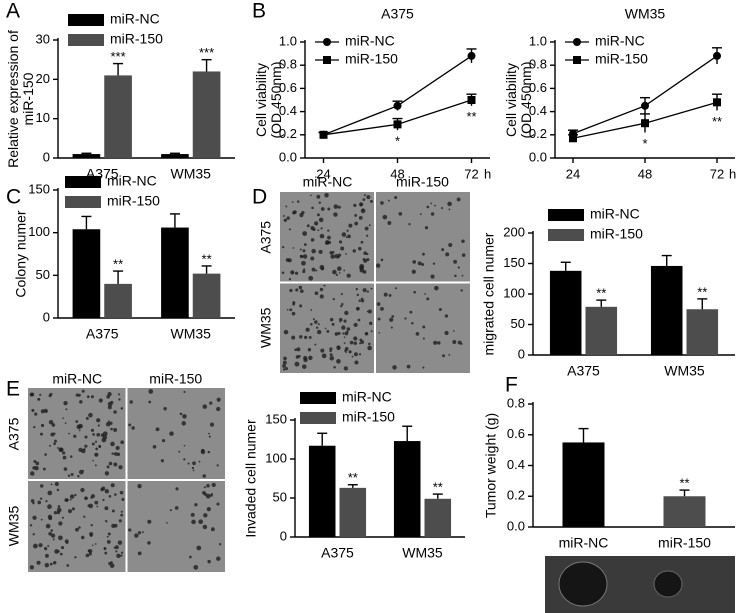  What do you see at coordinates (583, 584) in the screenshot?
I see `tumor` at bounding box center [583, 584].